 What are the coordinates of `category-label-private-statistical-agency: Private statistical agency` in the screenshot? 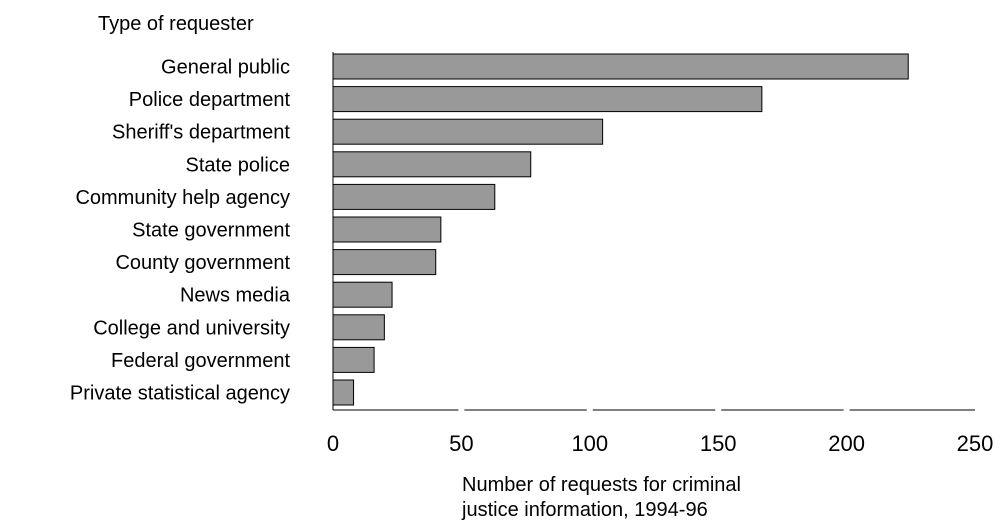 It's located at (180, 394).